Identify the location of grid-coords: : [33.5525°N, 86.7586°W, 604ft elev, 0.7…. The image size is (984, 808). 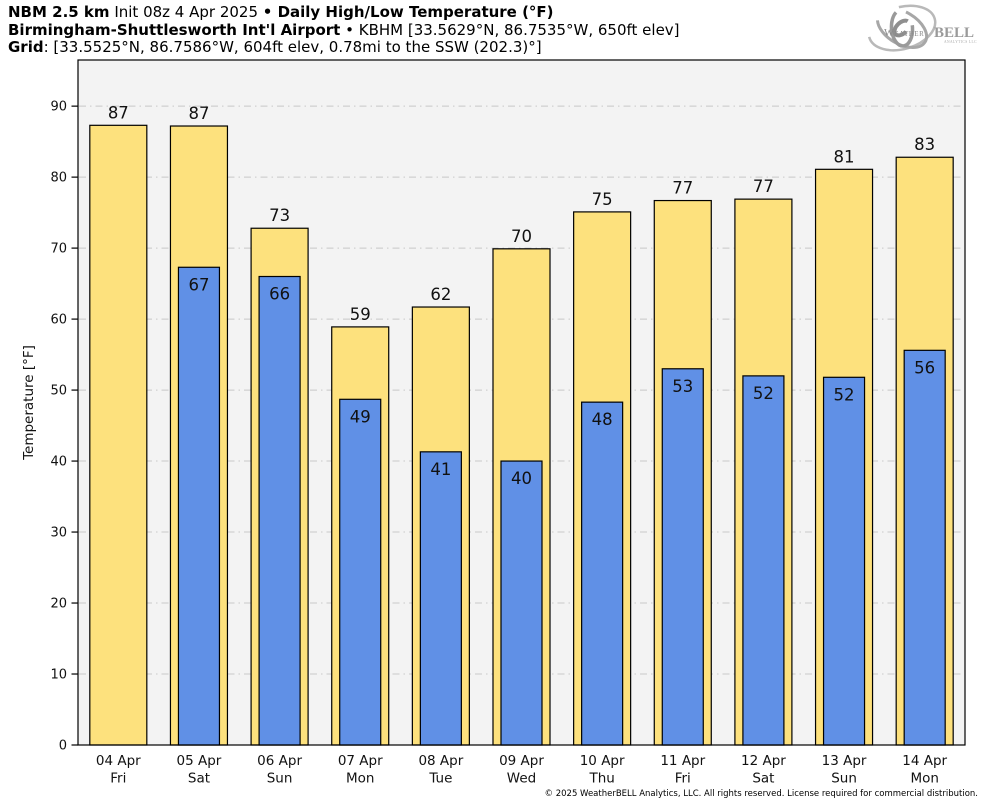
(292, 47).